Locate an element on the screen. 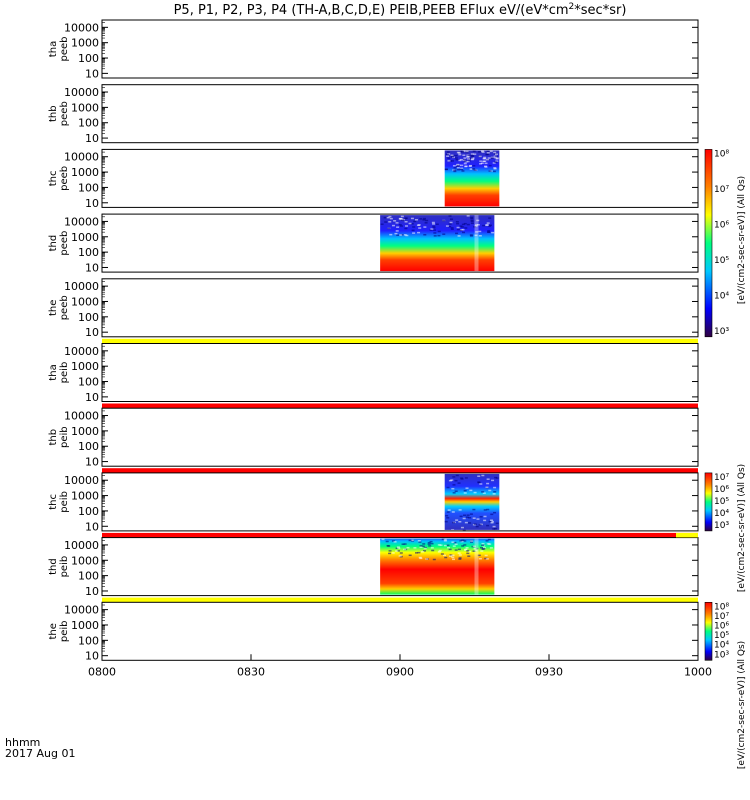 This screenshot has height=800, width=750. colorbar-tick-label: 10⁵ is located at coordinates (721, 502).